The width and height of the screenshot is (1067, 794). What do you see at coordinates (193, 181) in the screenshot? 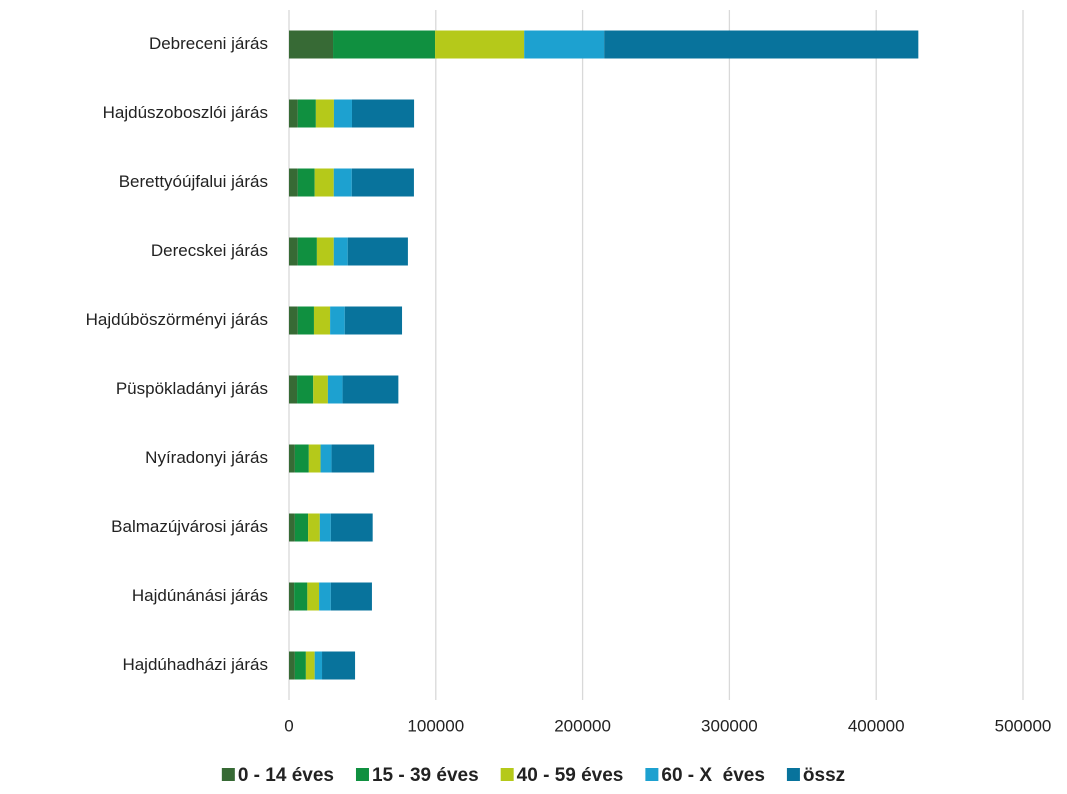
I see `y-tick-label: Berettyóújfalui járás` at bounding box center [193, 181].